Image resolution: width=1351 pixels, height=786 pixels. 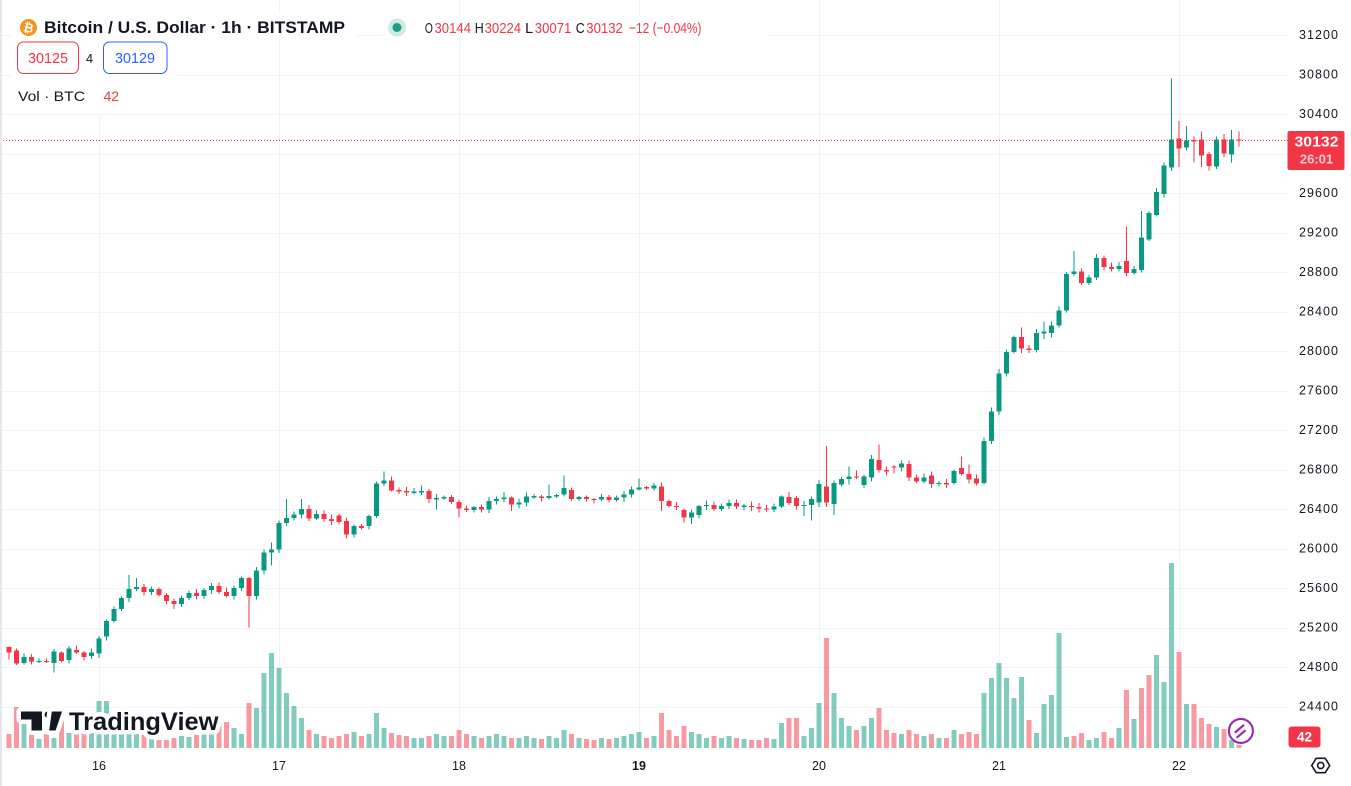 What do you see at coordinates (144, 722) in the screenshot?
I see `svg-text: TradingView` at bounding box center [144, 722].